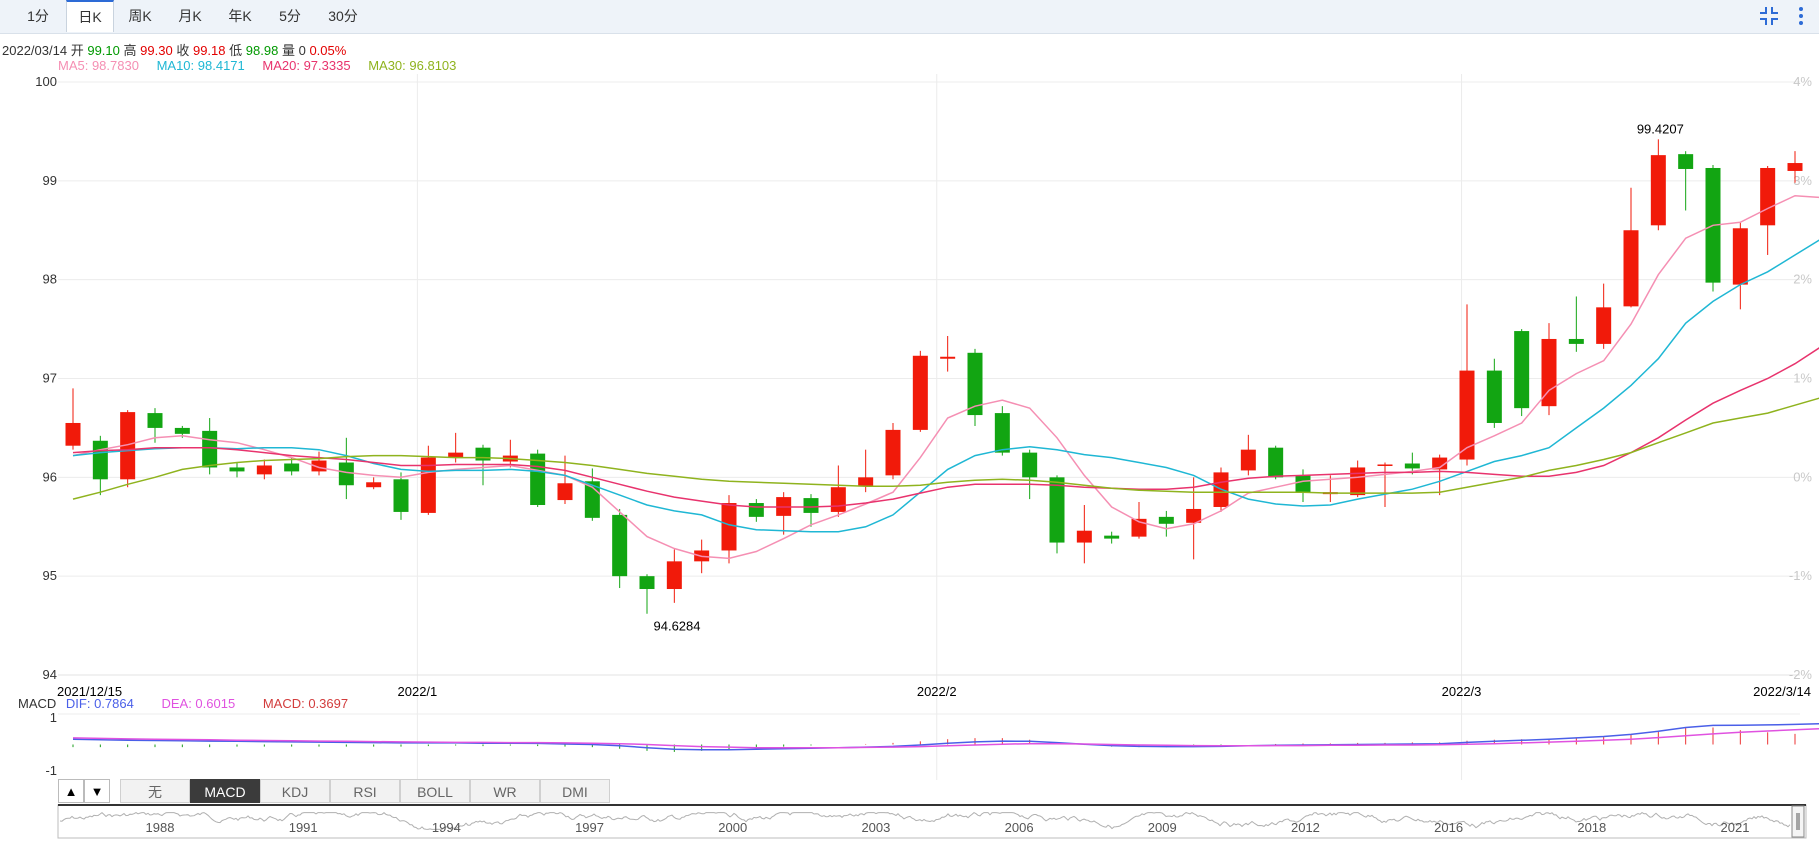 Image resolution: width=1819 pixels, height=862 pixels. What do you see at coordinates (97, 791) in the screenshot?
I see `scroll-down-button: ▼` at bounding box center [97, 791].